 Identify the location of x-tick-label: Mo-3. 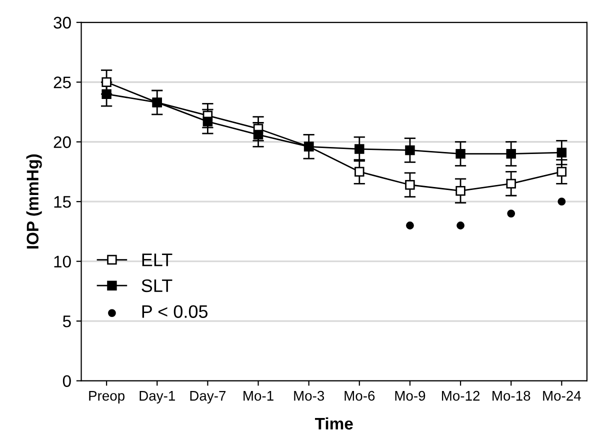
(309, 395).